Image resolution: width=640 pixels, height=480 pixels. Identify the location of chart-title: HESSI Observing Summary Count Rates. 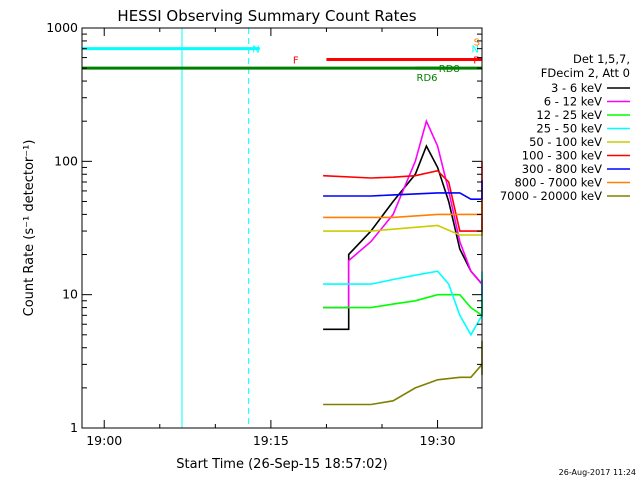
(266, 16).